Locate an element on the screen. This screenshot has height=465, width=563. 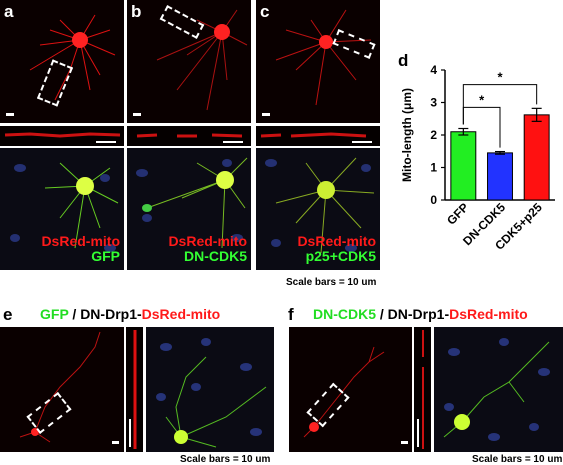
panel-f-title: DN-CDK5 / DN-Drp1-DsRed-mito is located at coordinates (420, 314).